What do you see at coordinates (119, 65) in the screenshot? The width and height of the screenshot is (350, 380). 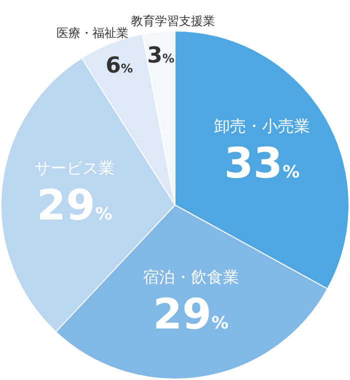 I see `data-label: 6%` at bounding box center [119, 65].